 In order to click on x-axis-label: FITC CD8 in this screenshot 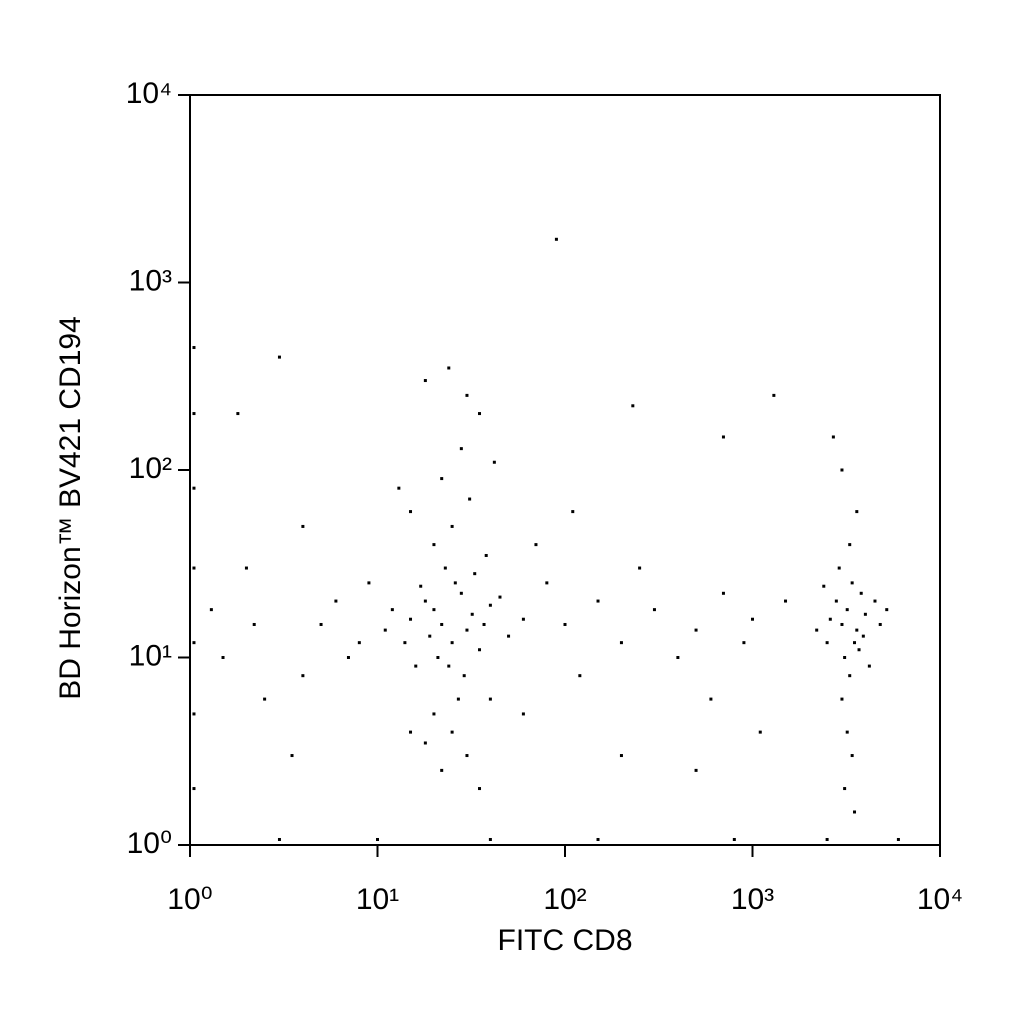, I will do `click(565, 940)`.